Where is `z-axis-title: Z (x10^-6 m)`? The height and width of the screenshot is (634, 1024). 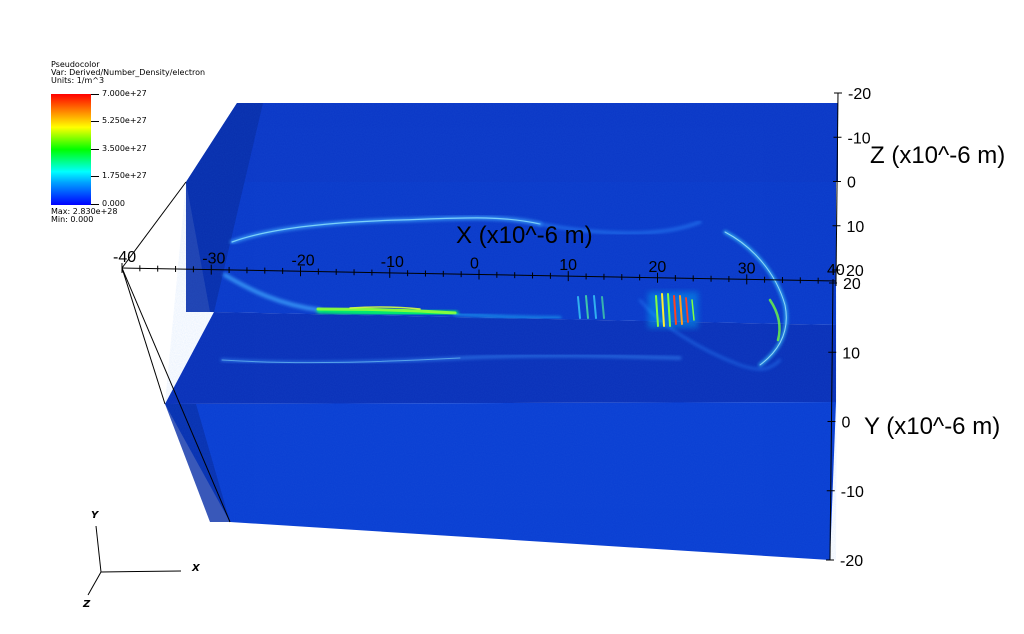
z-axis-title: Z (x10^-6 m) is located at coordinates (937, 155).